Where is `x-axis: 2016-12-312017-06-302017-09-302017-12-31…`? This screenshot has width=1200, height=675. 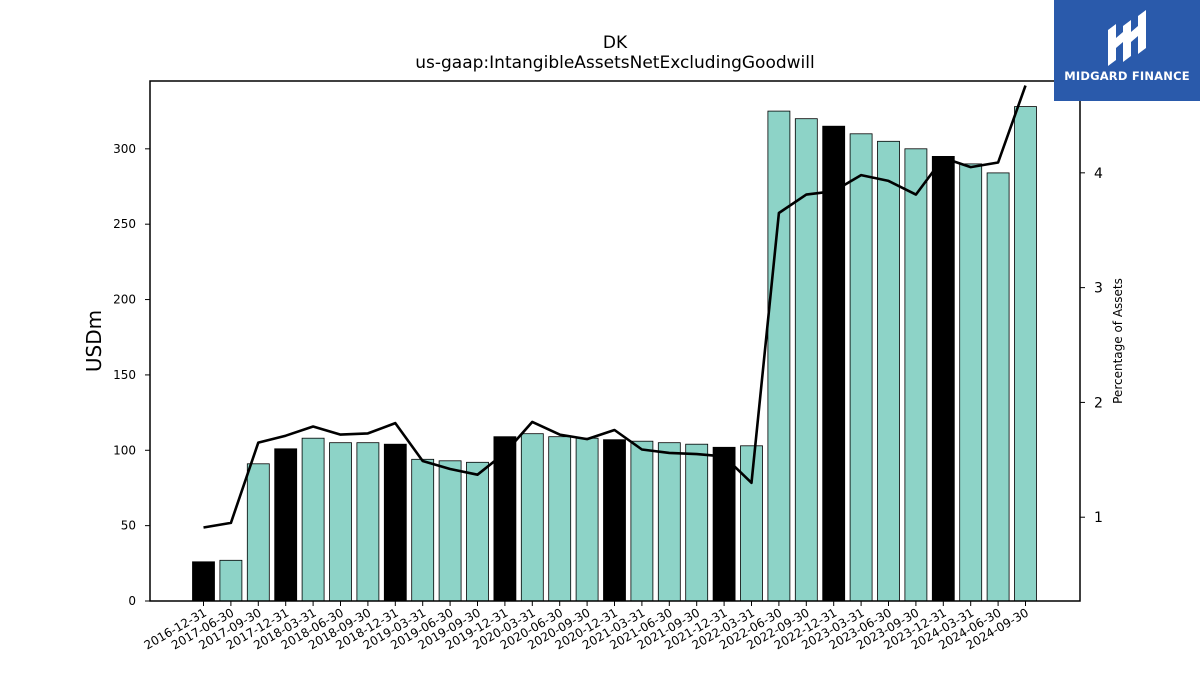 x-axis: 2016-12-312017-06-302017-09-302017-12-31… is located at coordinates (586, 626).